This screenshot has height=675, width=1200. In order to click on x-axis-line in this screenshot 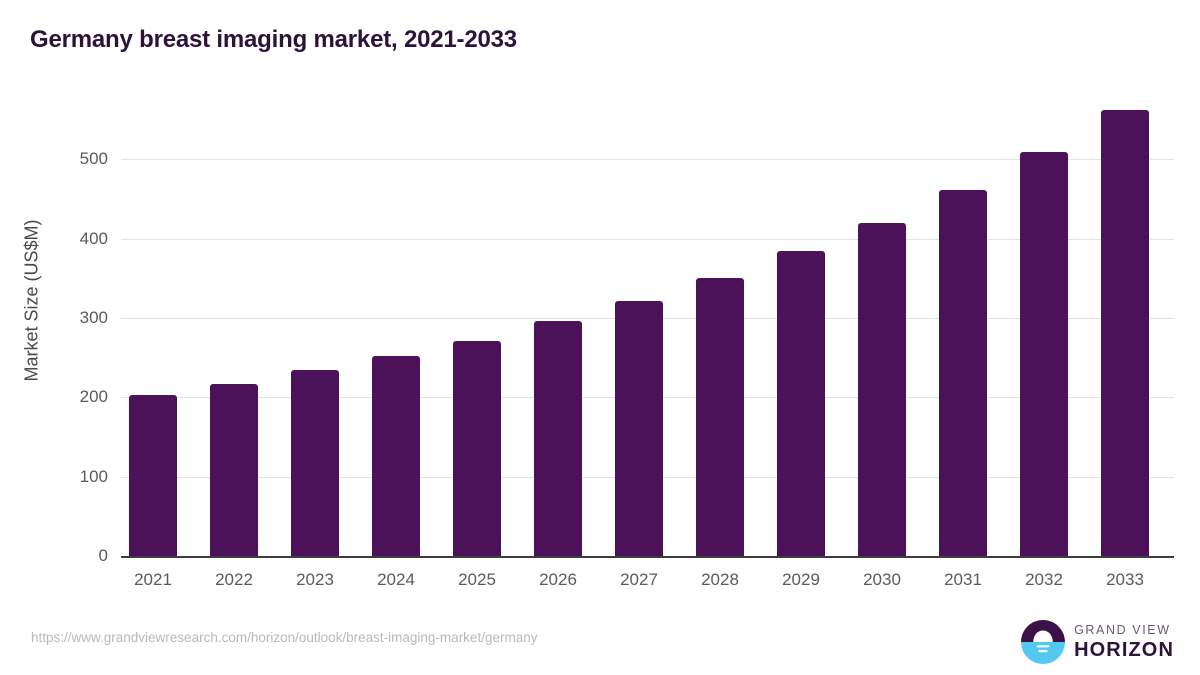, I will do `click(647, 557)`.